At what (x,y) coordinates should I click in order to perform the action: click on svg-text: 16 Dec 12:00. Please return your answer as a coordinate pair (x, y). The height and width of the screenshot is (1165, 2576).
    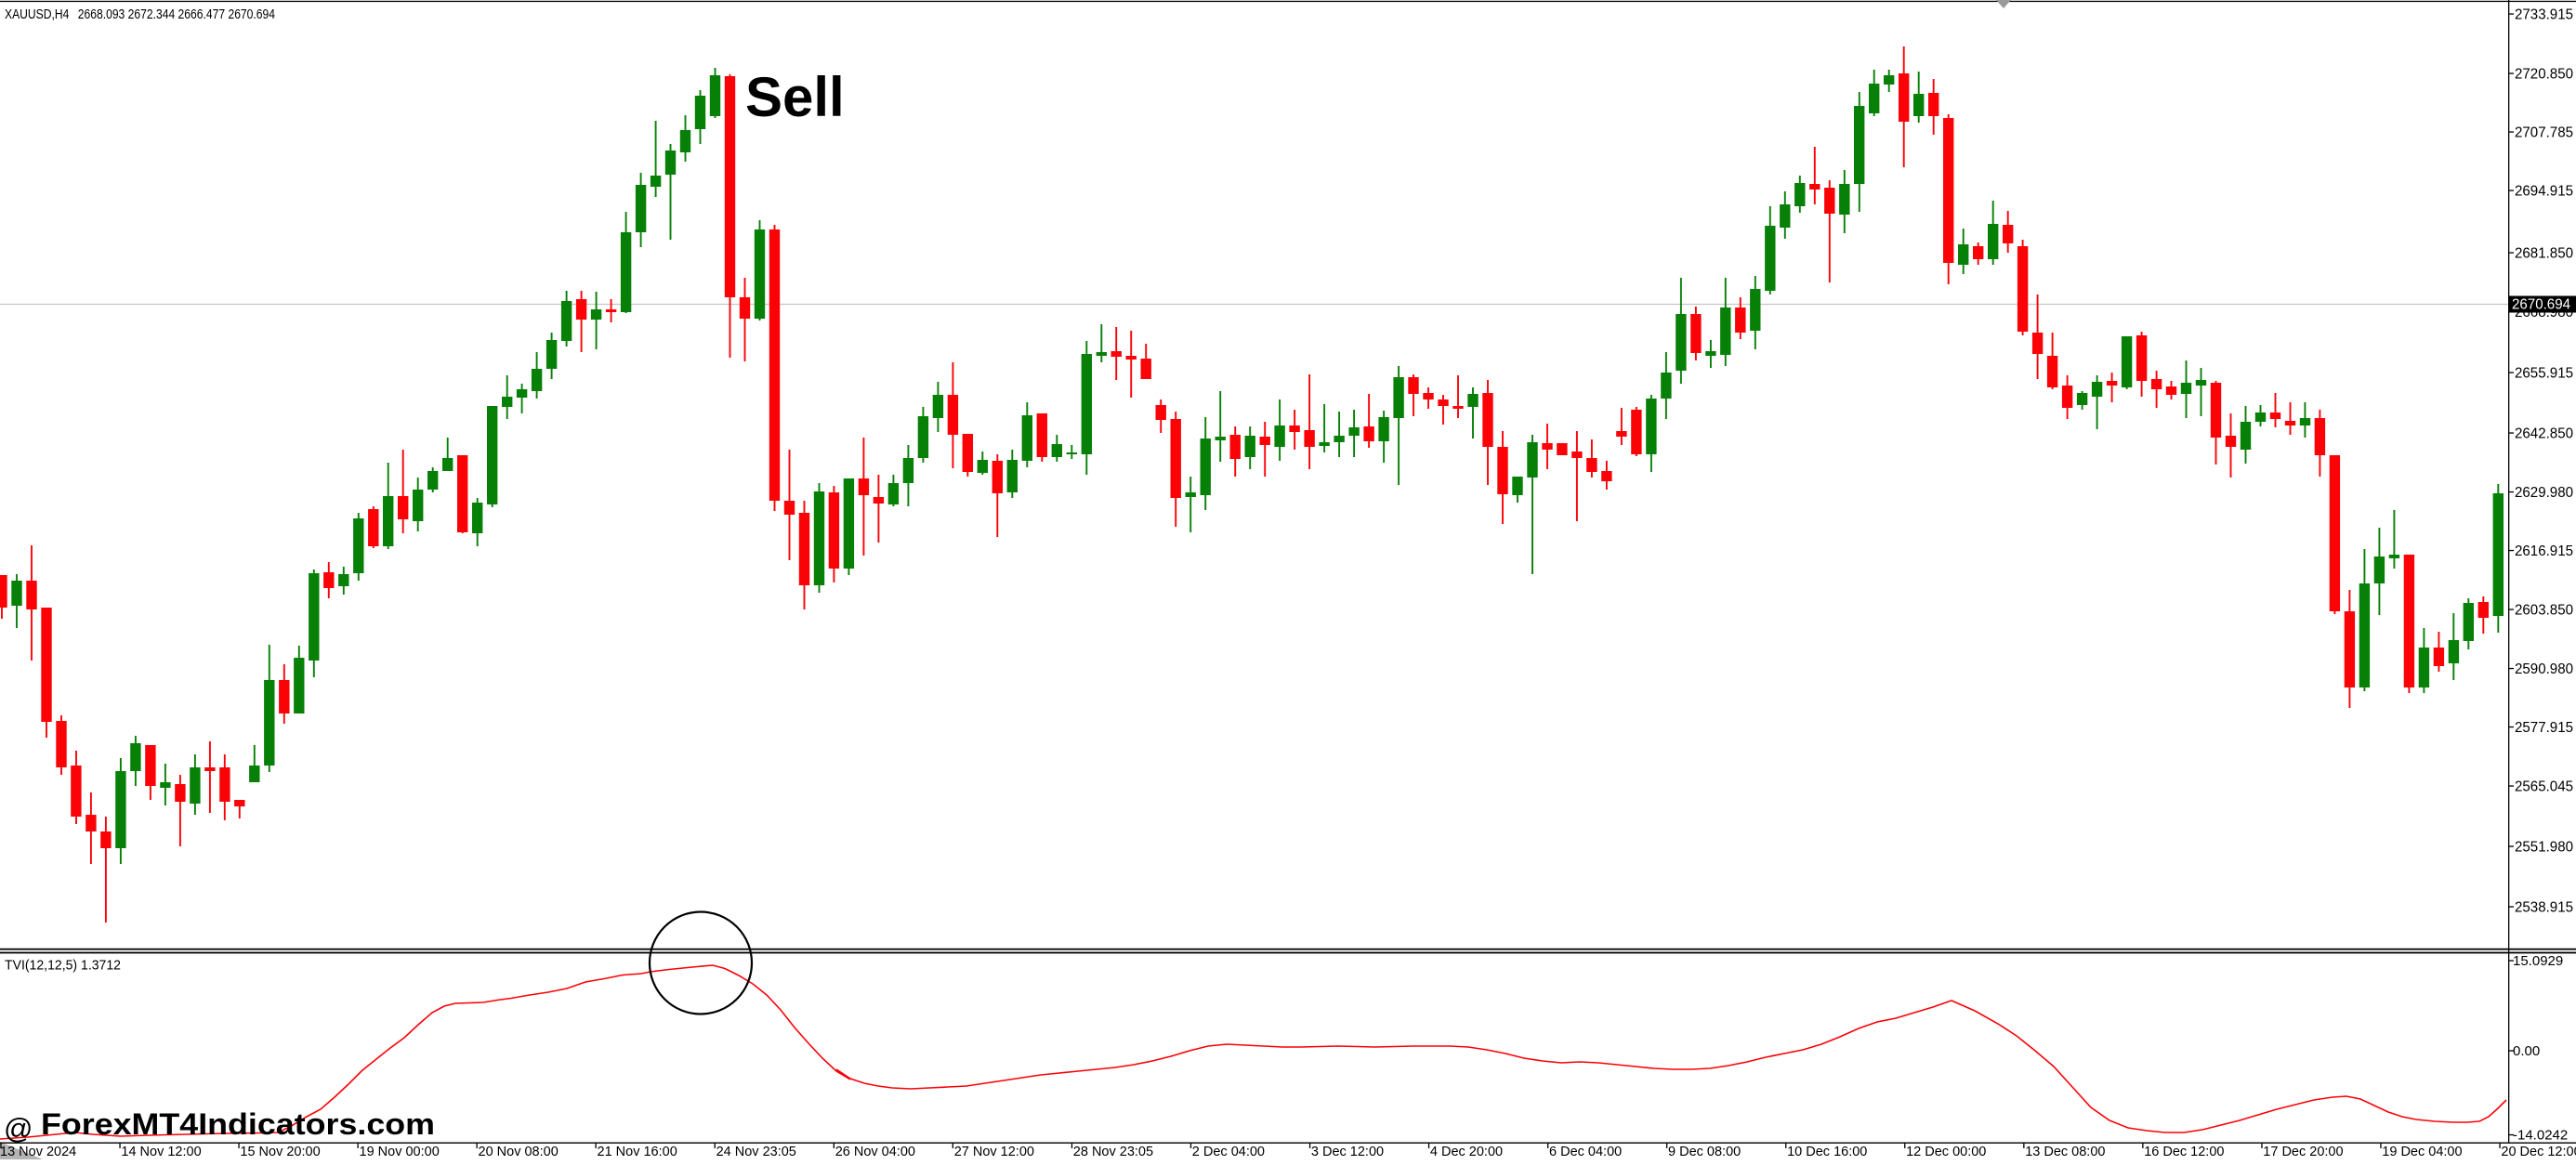
    Looking at the image, I should click on (2184, 1152).